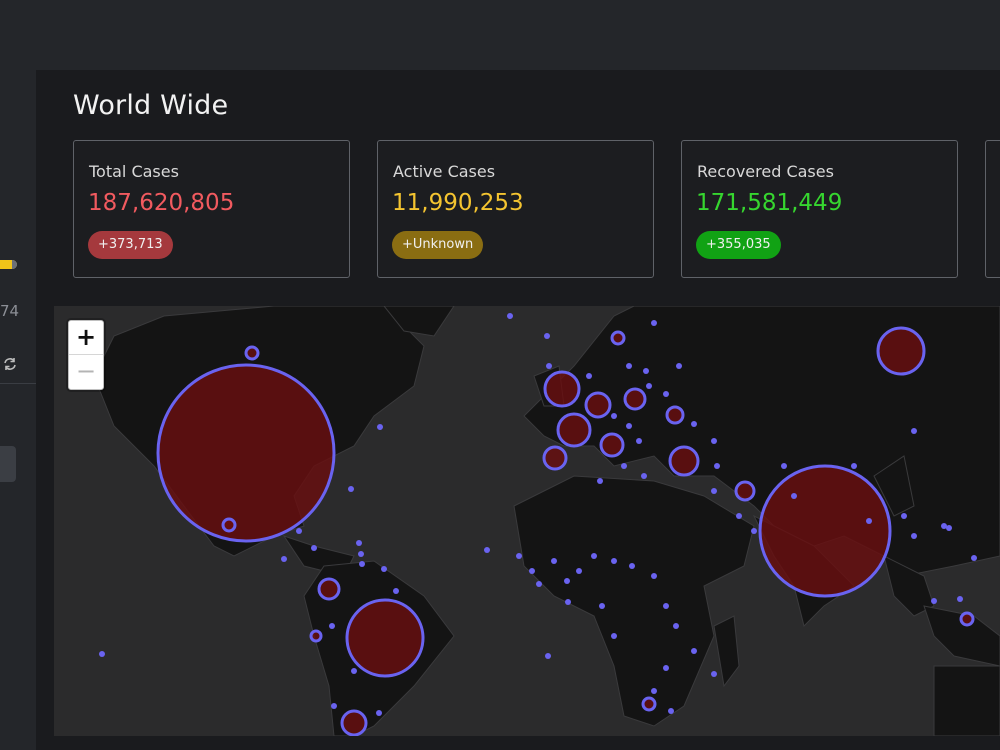 The image size is (1000, 750). What do you see at coordinates (438, 245) in the screenshot?
I see `card-badge: +Unknown` at bounding box center [438, 245].